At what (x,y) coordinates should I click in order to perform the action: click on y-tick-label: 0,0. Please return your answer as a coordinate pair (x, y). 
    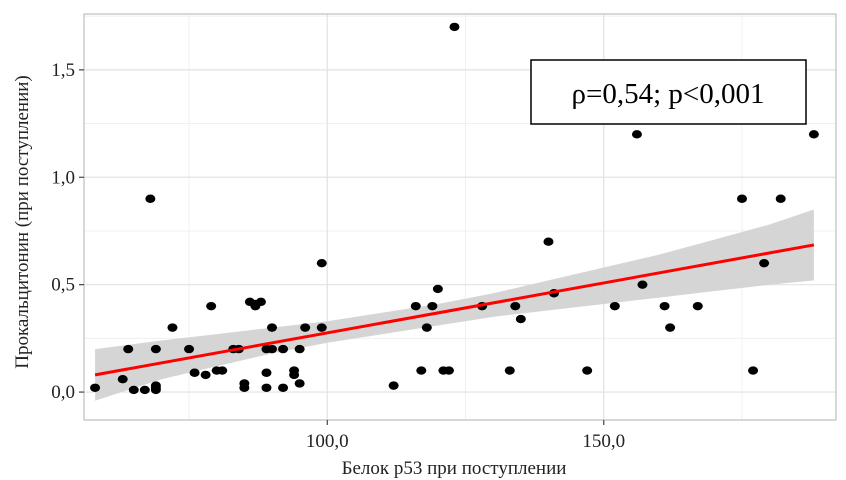
    Looking at the image, I should click on (63, 392).